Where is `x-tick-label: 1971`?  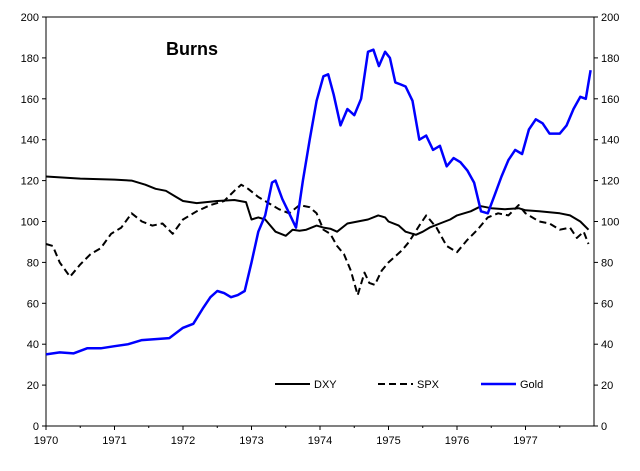 x-tick-label: 1971 is located at coordinates (114, 441).